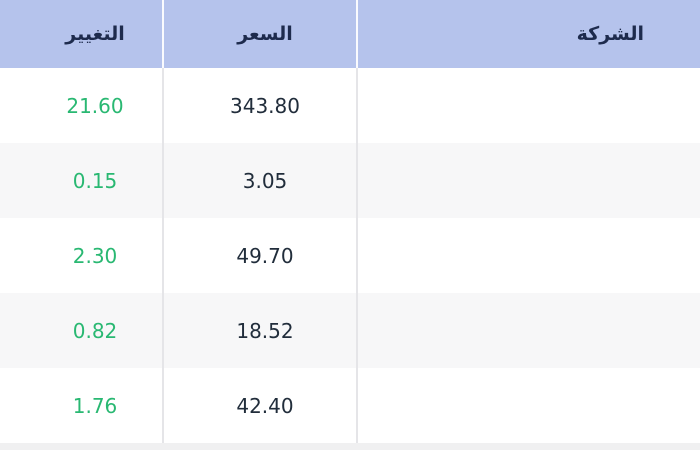 The image size is (700, 450). Describe the element at coordinates (95, 405) in the screenshot. I see `change-cell: 1.76` at that location.